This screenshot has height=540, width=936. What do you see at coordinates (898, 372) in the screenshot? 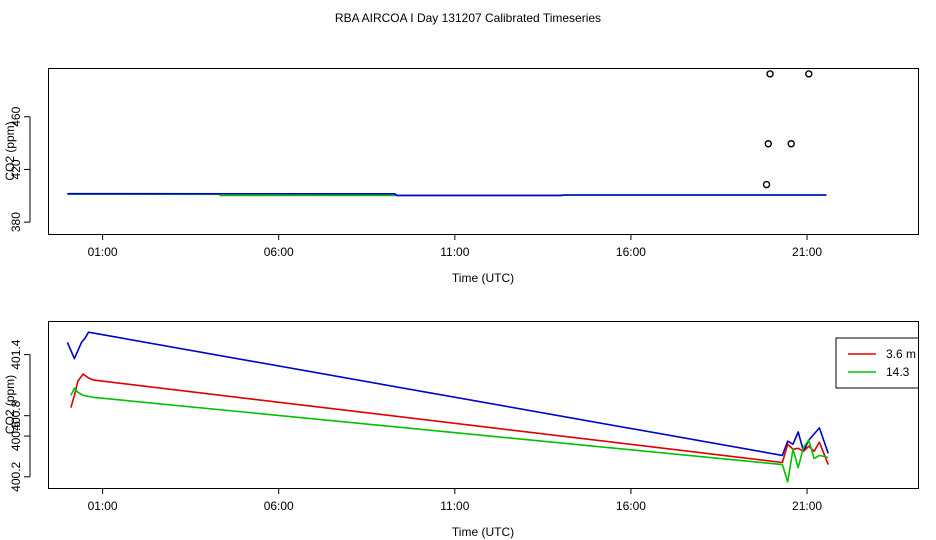
I see `legend-label: 14.3` at bounding box center [898, 372].